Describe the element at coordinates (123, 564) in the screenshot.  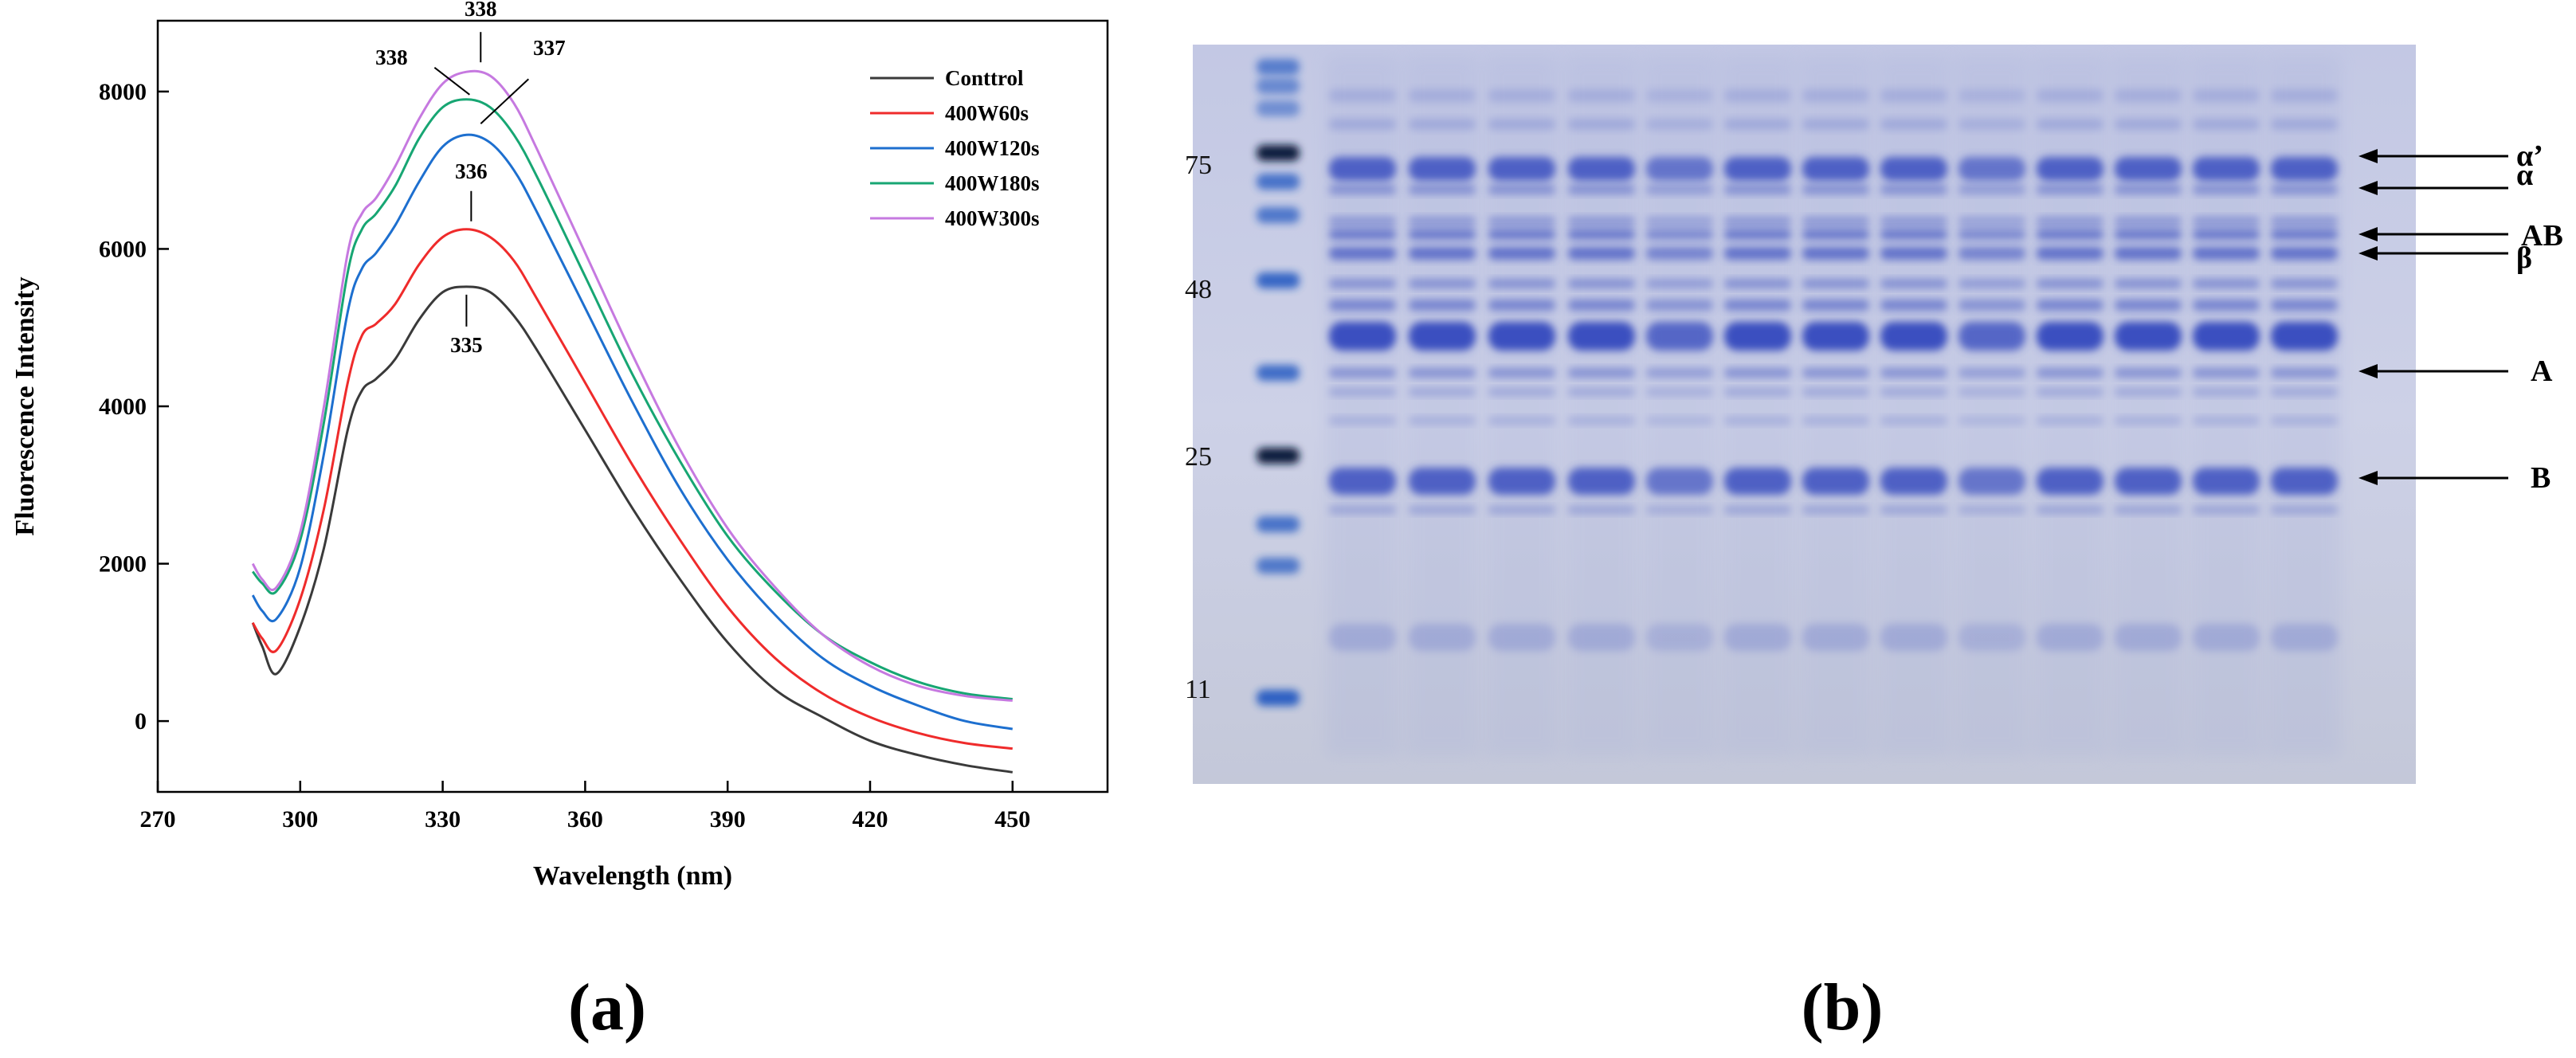
I see `y-tick-label: 2000` at that location.